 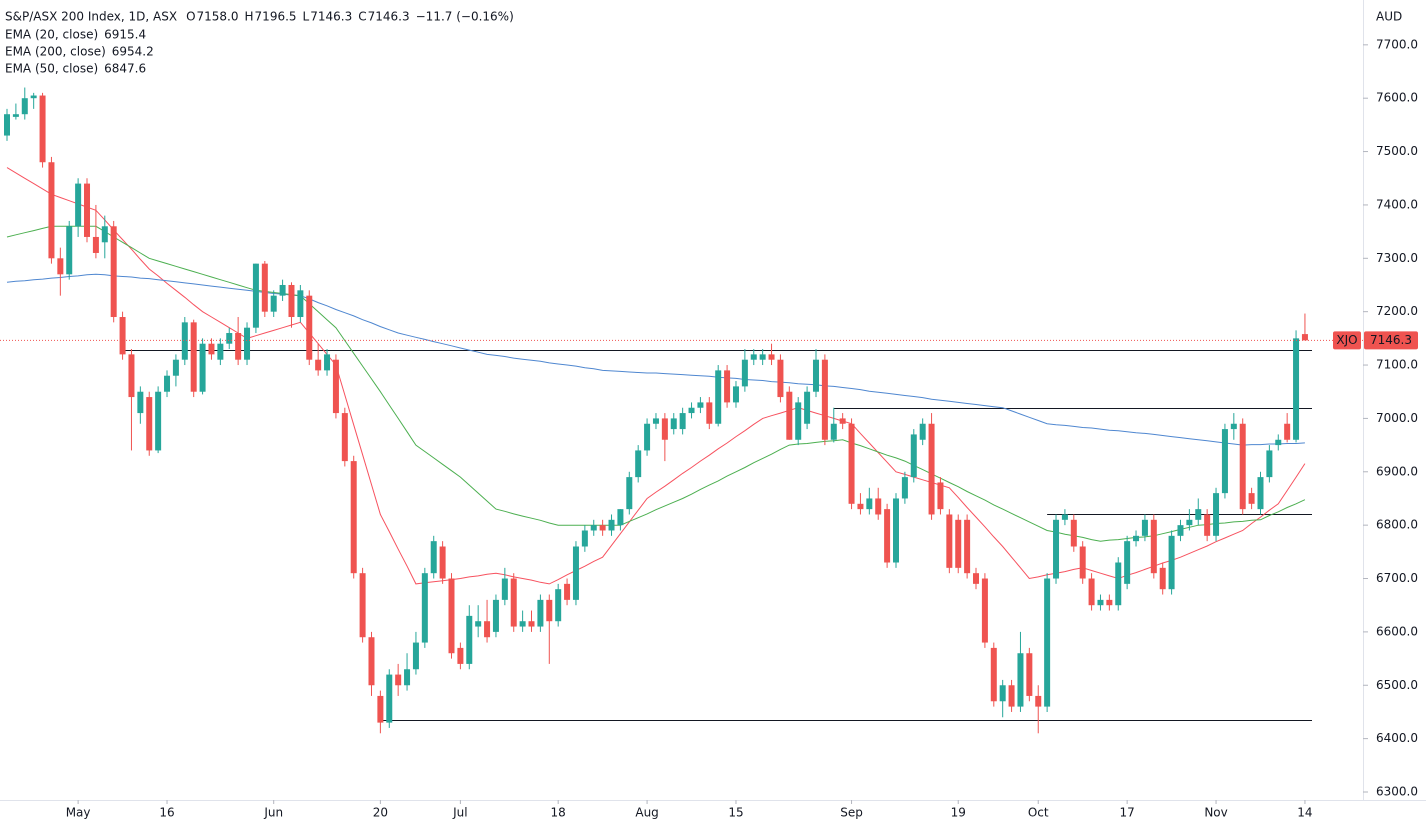 I want to click on y-tick-label: 7100.0, so click(x=1397, y=365).